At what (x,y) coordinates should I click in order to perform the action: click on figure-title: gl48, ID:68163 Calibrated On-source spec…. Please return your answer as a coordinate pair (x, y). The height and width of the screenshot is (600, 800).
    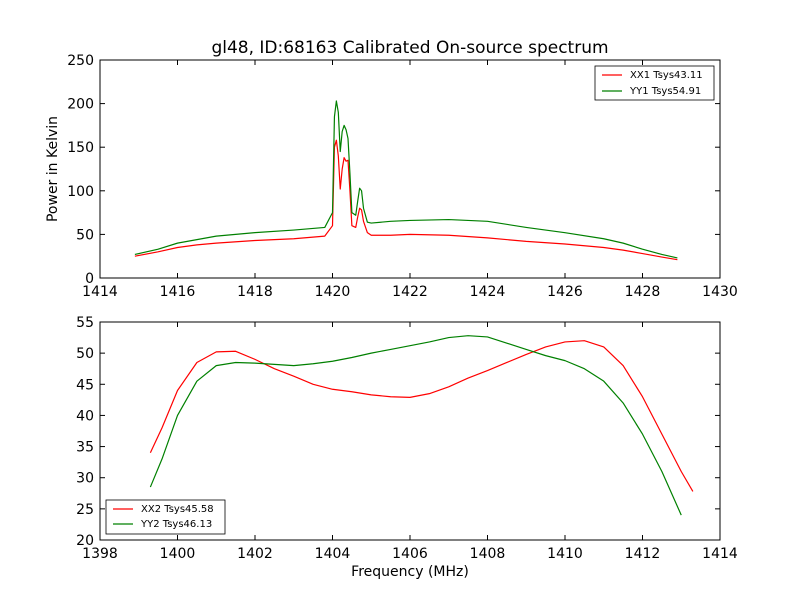
    Looking at the image, I should click on (409, 48).